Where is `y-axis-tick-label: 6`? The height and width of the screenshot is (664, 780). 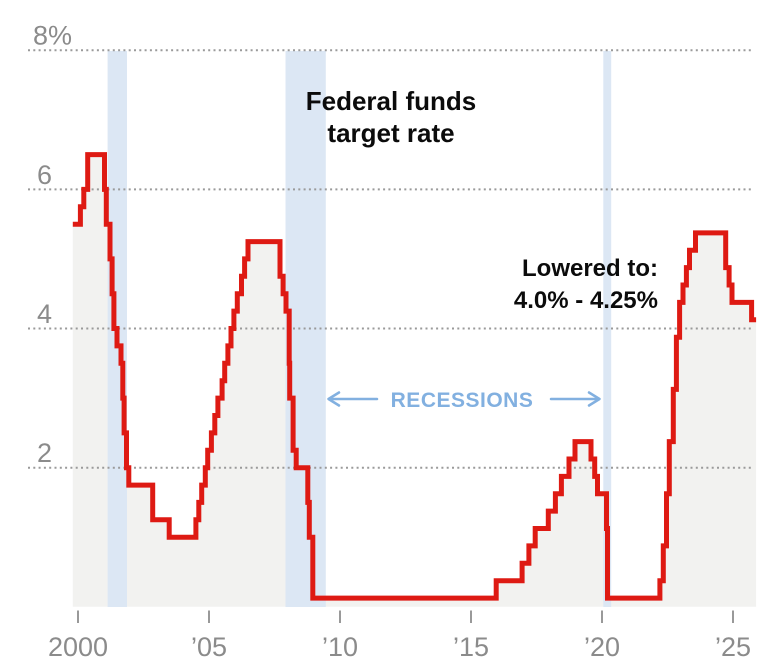 y-axis-tick-label: 6 is located at coordinates (44, 175).